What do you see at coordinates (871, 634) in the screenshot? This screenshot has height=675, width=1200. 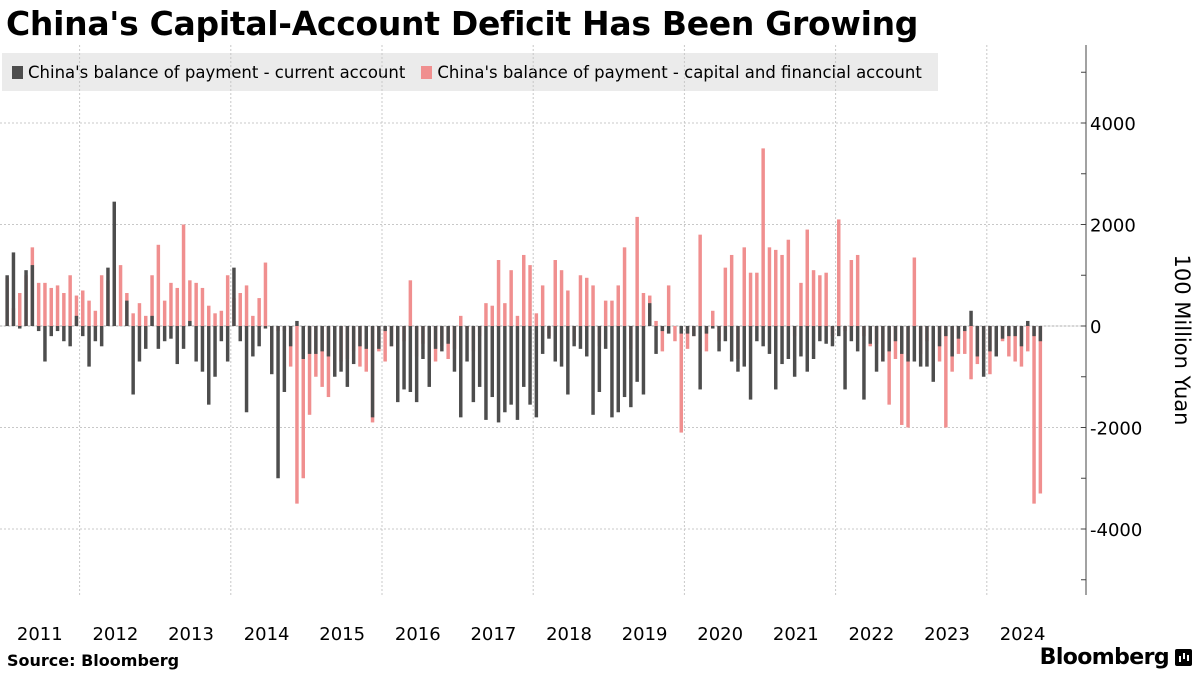 I see `x-tick-label: 2022` at bounding box center [871, 634].